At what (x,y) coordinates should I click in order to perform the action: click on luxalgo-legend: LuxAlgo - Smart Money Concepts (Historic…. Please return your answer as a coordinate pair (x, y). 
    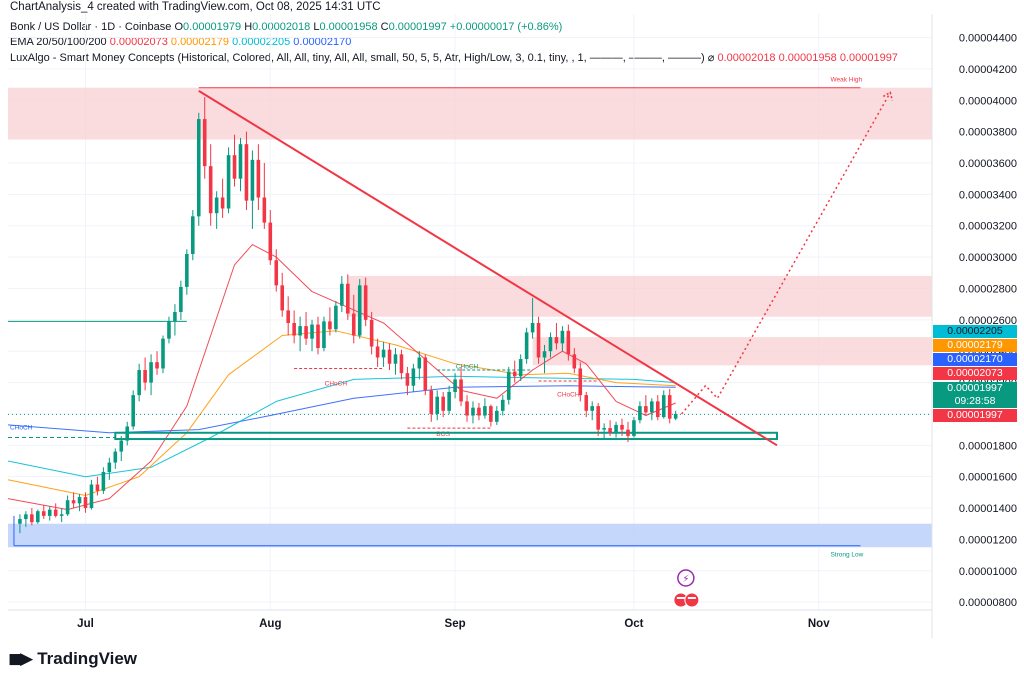
    Looking at the image, I should click on (454, 57).